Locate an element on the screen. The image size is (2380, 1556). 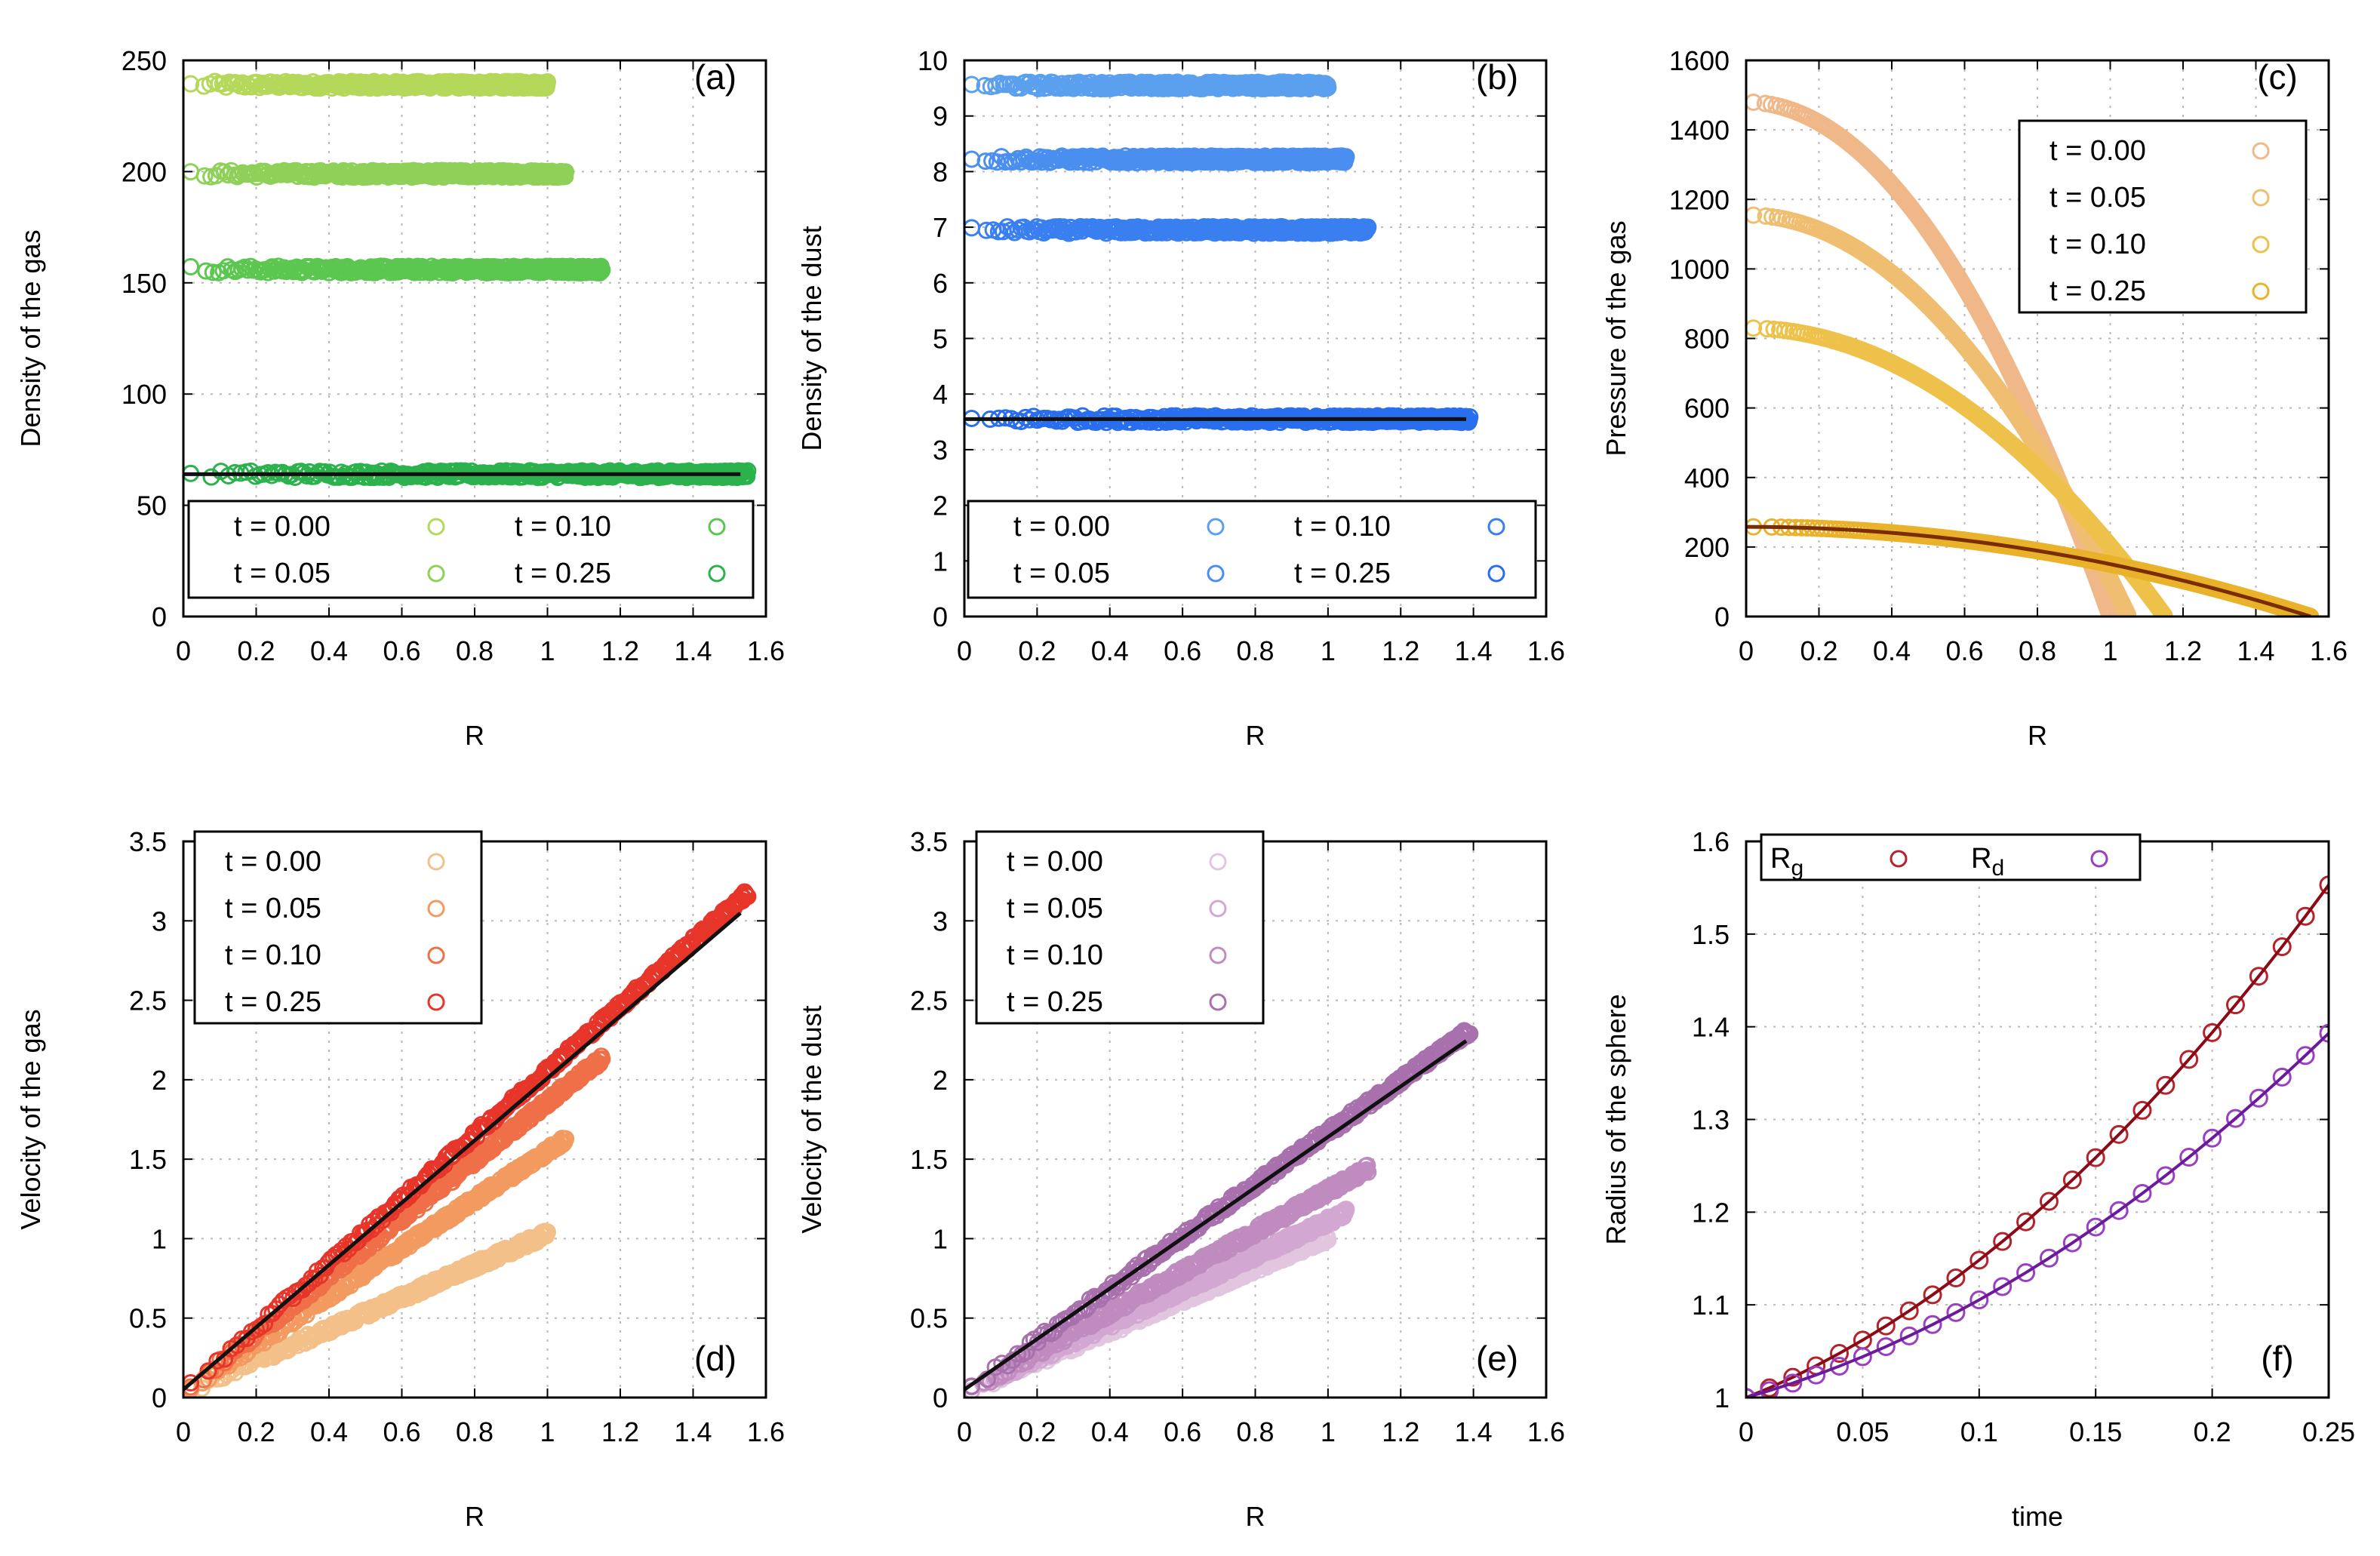
analytic-line is located at coordinates (2028, 570).